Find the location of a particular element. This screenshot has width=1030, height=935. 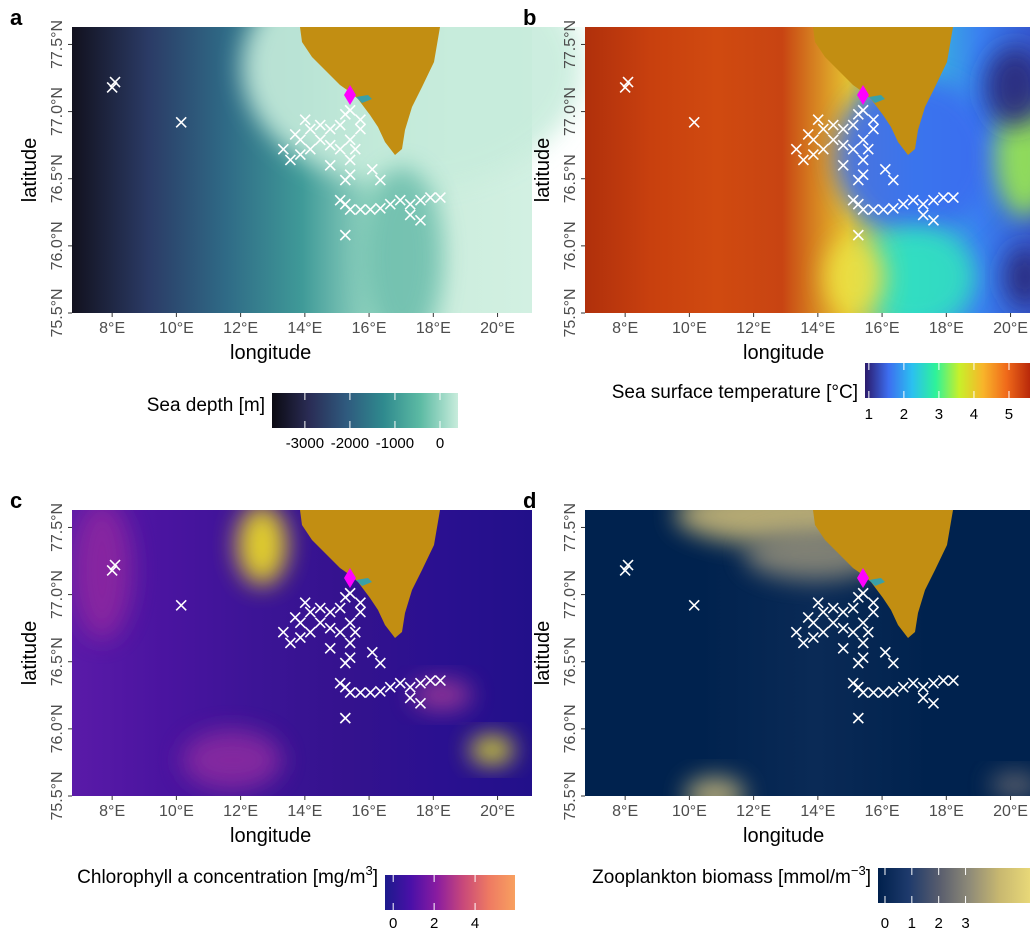

legend-title-end: ] is located at coordinates (868, 877).